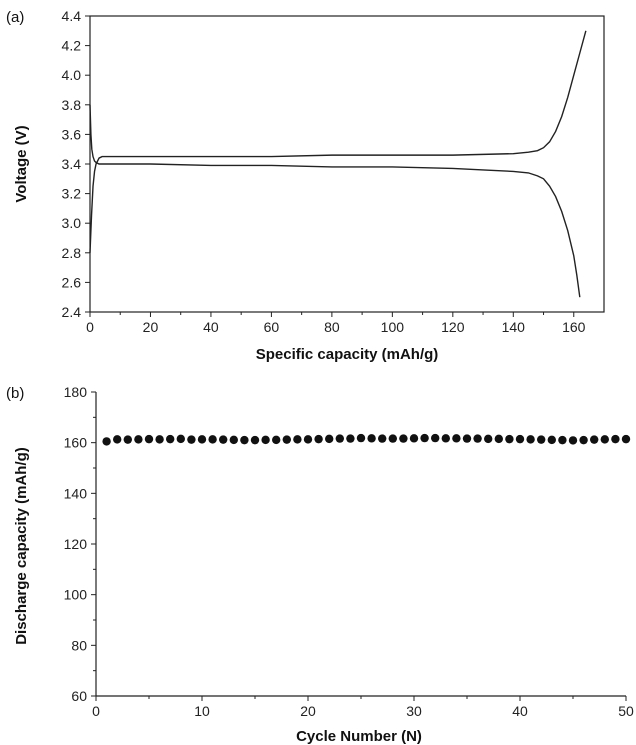  What do you see at coordinates (72, 16) in the screenshot?
I see `y-tick-label: 4.4` at bounding box center [72, 16].